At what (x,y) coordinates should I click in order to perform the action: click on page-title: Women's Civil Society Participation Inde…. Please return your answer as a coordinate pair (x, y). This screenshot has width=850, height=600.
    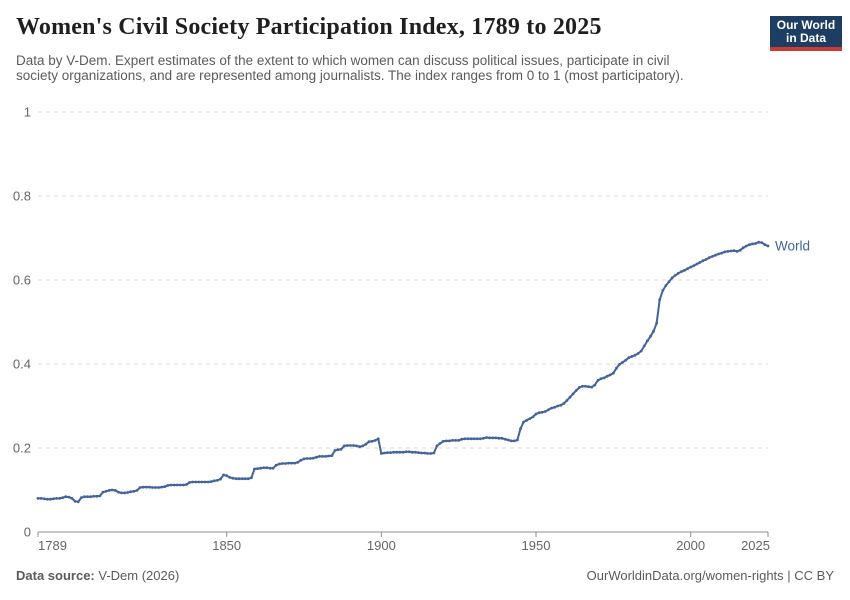
    Looking at the image, I should click on (309, 27).